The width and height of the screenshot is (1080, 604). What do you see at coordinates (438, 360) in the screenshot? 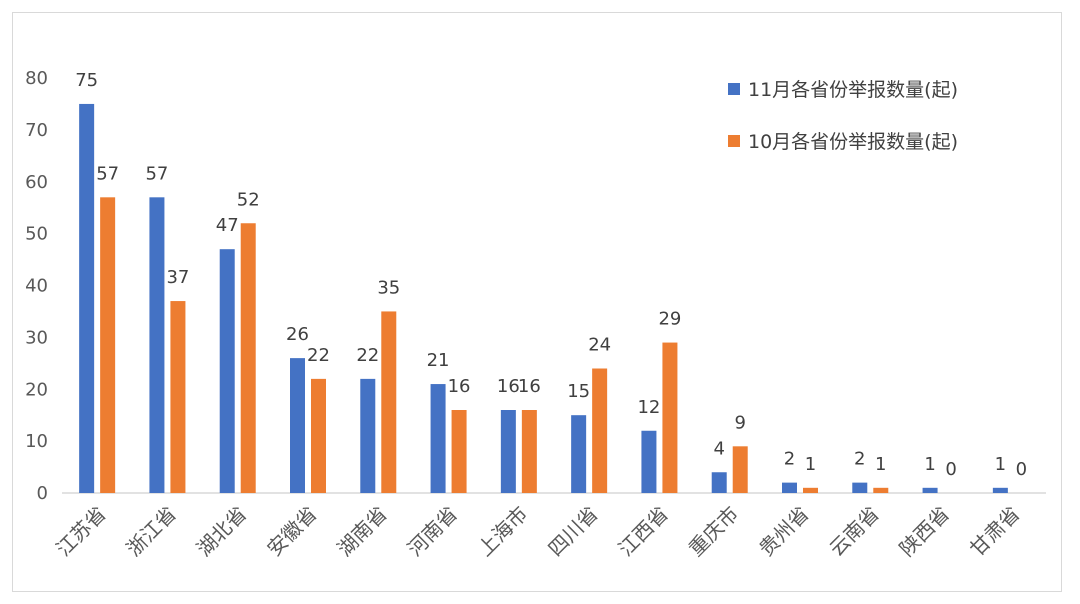
I see `data-label: 21` at bounding box center [438, 360].